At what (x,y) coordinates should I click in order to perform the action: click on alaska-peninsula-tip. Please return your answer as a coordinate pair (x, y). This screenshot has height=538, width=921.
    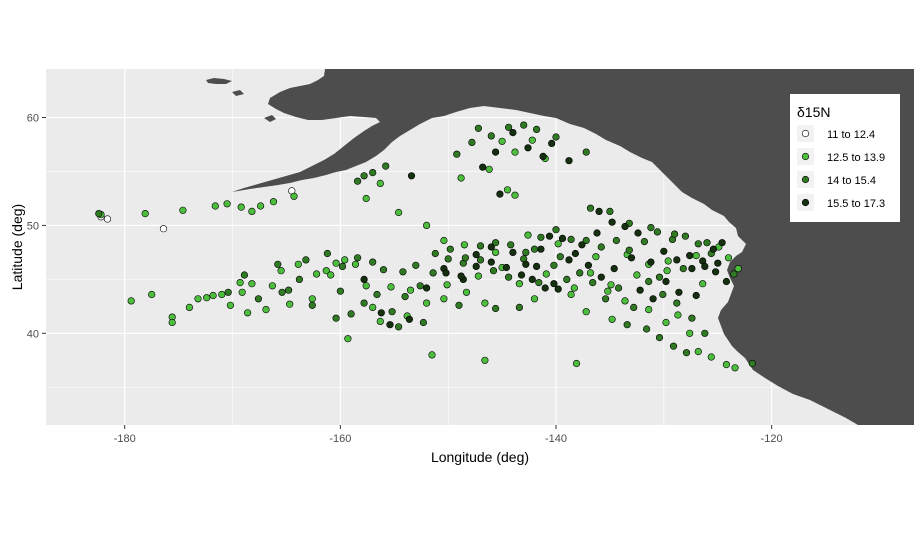
    Looking at the image, I should click on (219, 81).